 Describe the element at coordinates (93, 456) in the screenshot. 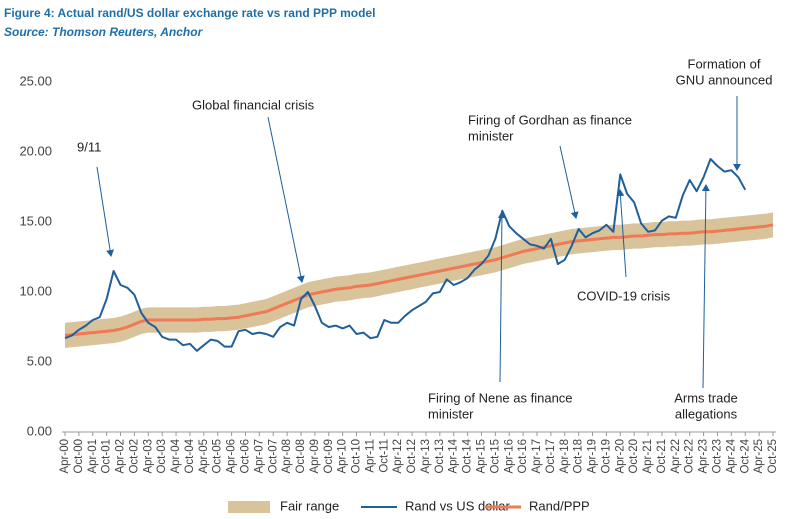

I see `x-tick-label: Apr-01` at that location.